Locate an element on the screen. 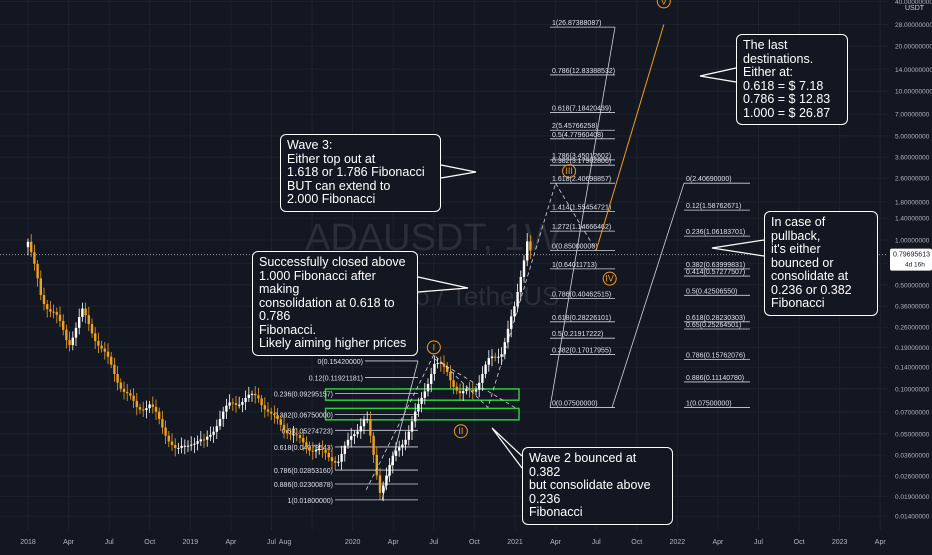 This screenshot has height=555, width=932. time-axis-bg is located at coordinates (466, 541).